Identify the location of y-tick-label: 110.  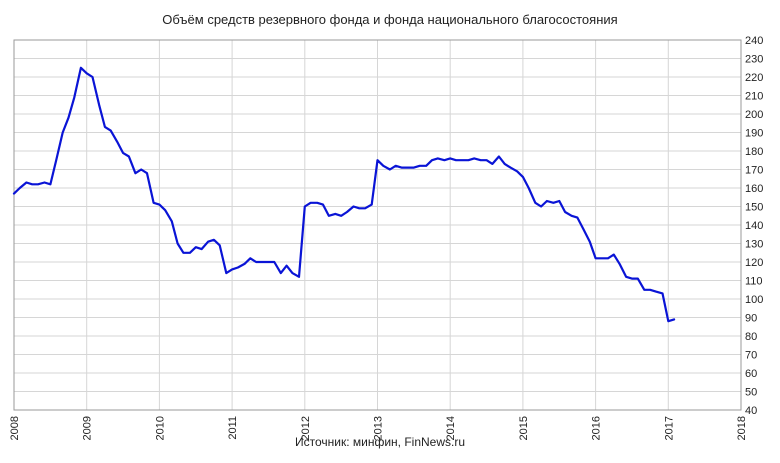
(754, 282).